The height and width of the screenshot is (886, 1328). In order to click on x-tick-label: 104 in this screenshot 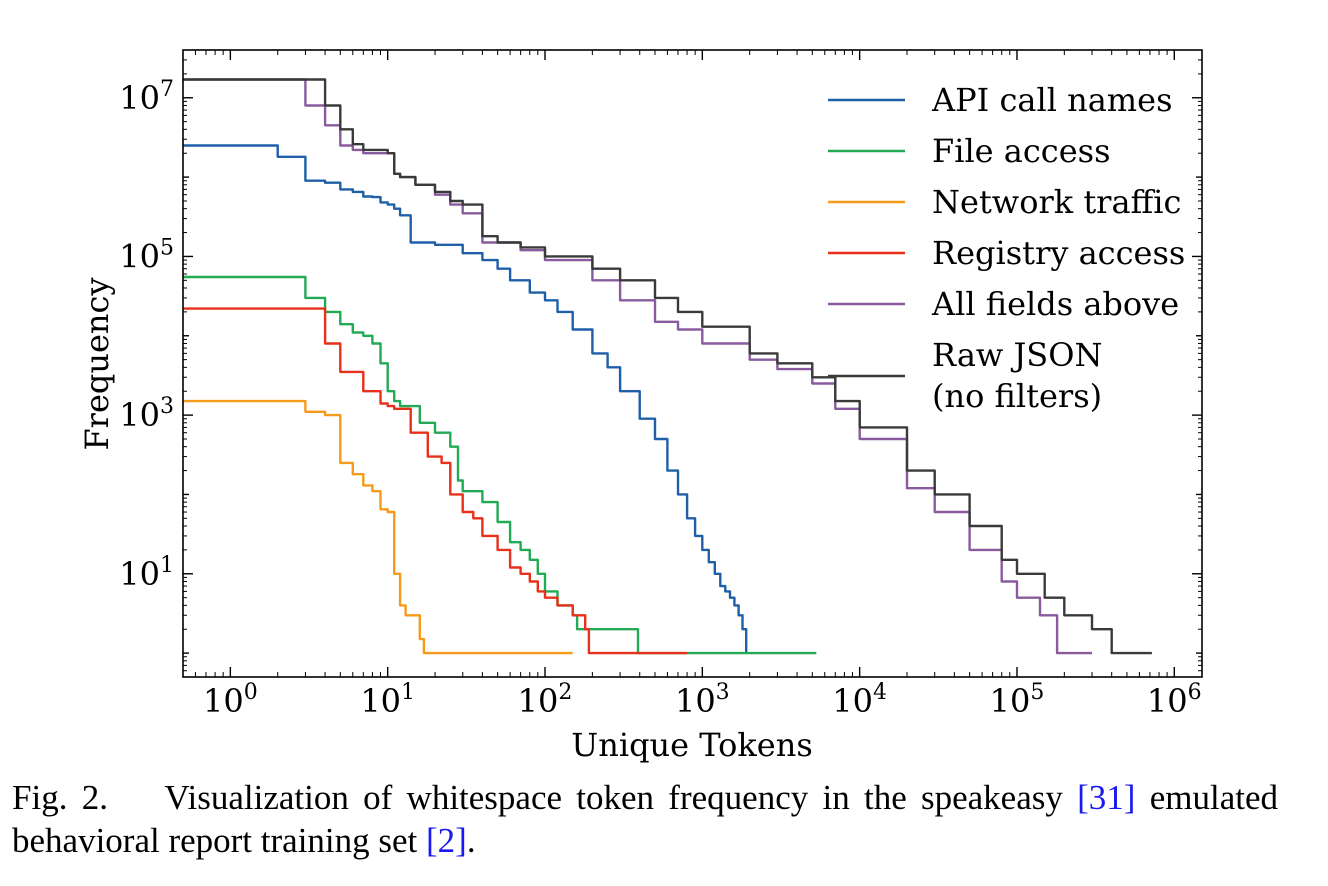, I will do `click(859, 700)`.